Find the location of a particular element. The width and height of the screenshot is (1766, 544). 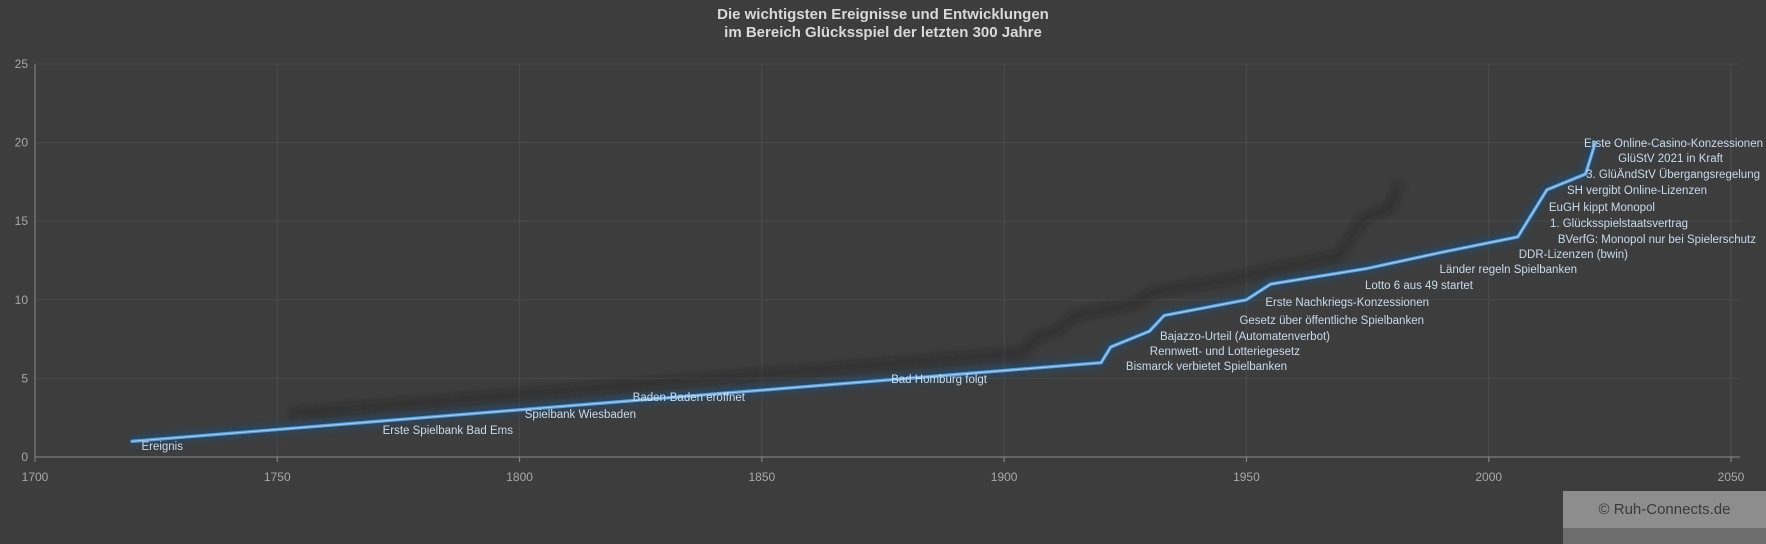

x-axis-tick-label: 2050 is located at coordinates (1731, 477).